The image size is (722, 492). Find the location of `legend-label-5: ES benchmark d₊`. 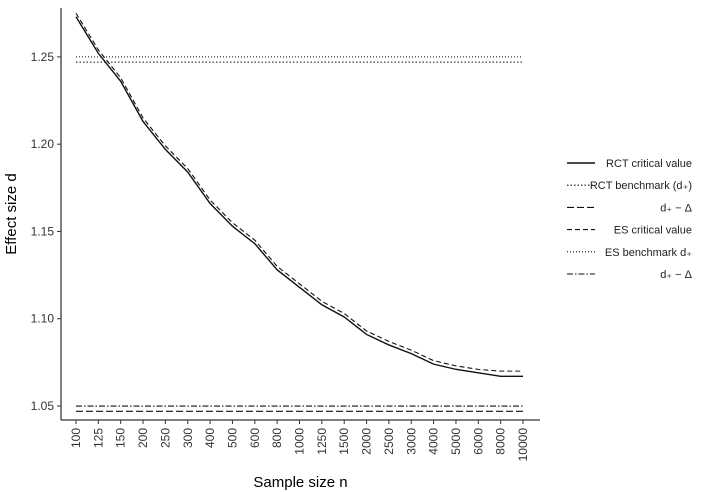

legend-label-5: ES benchmark d₊ is located at coordinates (648, 253).